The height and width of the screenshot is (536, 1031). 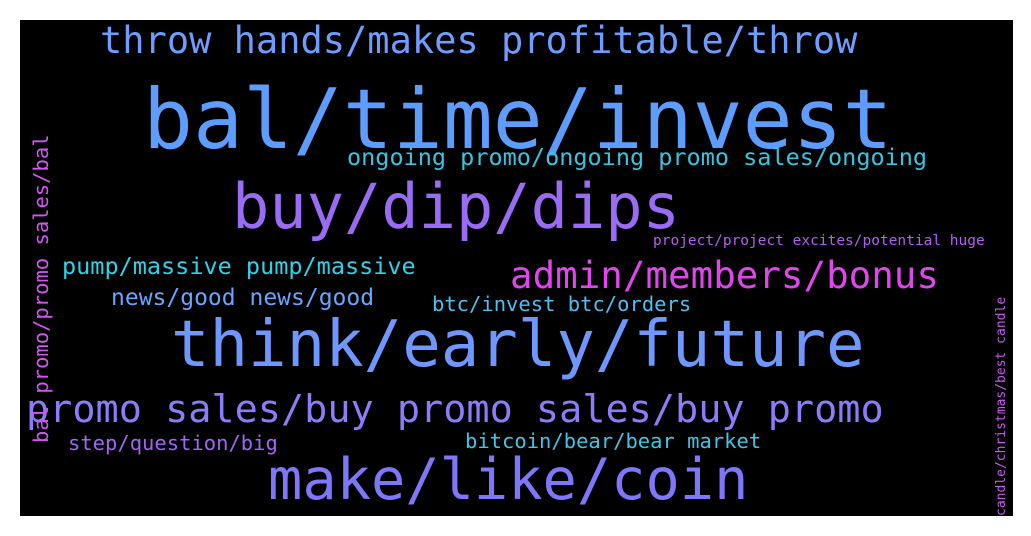 What do you see at coordinates (479, 41) in the screenshot?
I see `word-throw-hands: throw hands/makes profitable/throw` at bounding box center [479, 41].